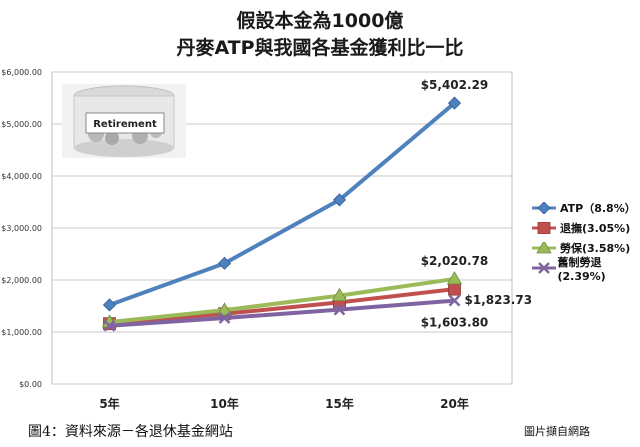 Image resolution: width=640 pixels, height=447 pixels. I want to click on y-tick-label: $4,000.00, so click(21, 176).